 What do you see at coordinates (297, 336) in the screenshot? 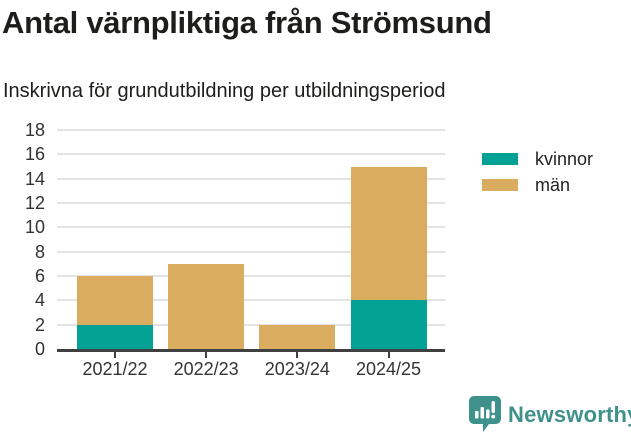
I see `bar-segment-män-2023-24` at bounding box center [297, 336].